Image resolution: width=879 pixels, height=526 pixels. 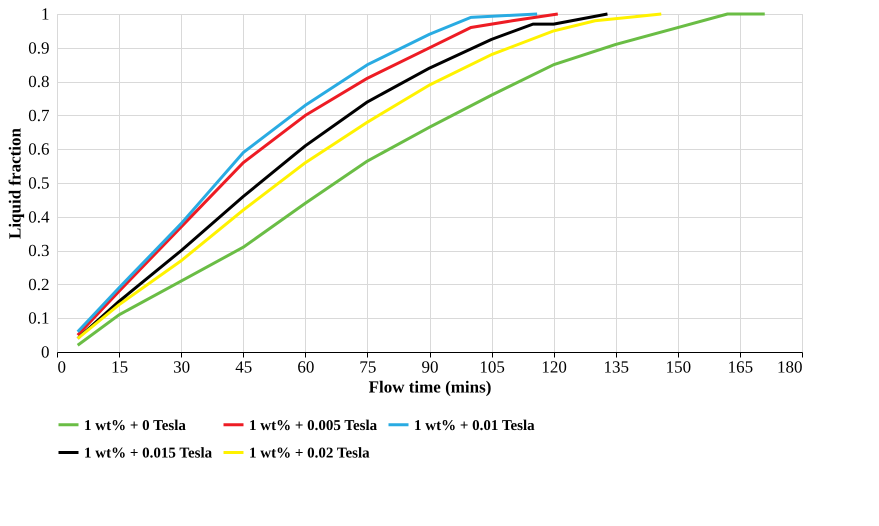 What do you see at coordinates (45, 352) in the screenshot?
I see `y-tick-label: 0` at bounding box center [45, 352].